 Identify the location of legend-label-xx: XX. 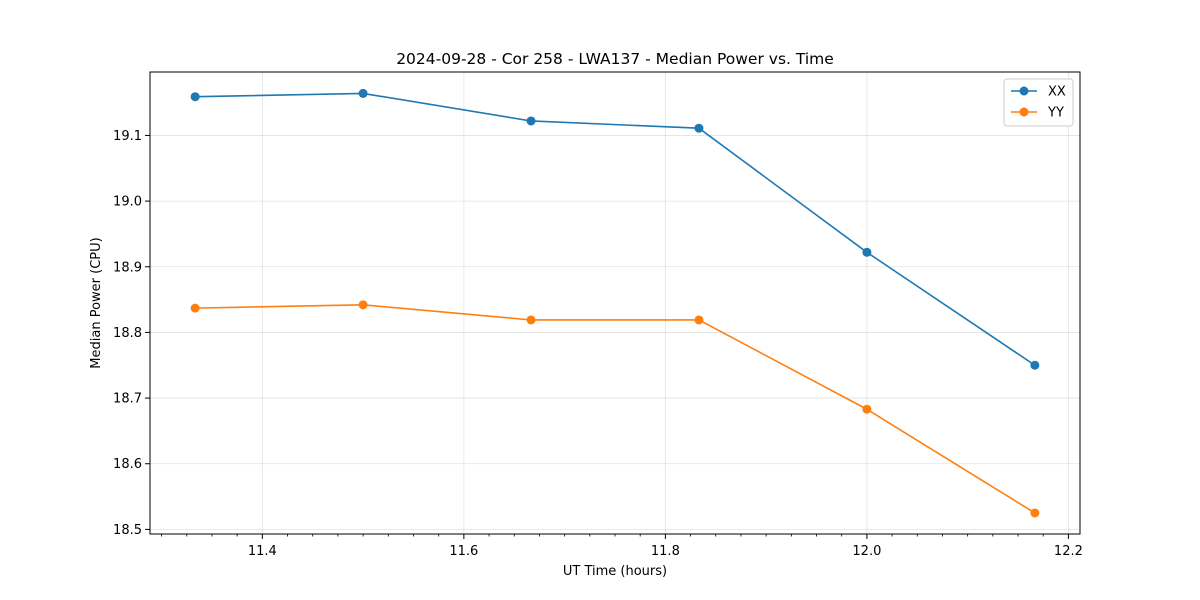
(1057, 92).